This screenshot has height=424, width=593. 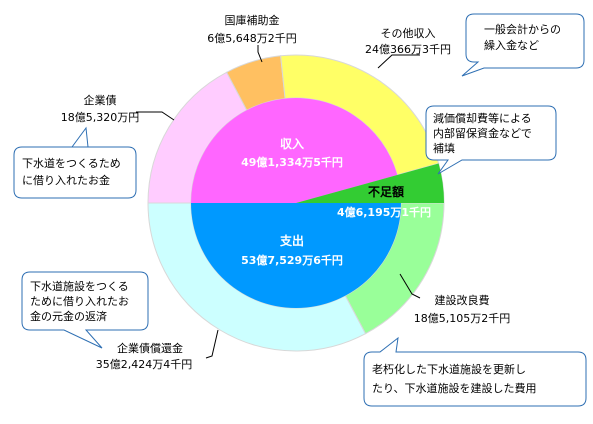 What do you see at coordinates (291, 240) in the screenshot?
I see `label-expenditure-name: 支出` at bounding box center [291, 240].